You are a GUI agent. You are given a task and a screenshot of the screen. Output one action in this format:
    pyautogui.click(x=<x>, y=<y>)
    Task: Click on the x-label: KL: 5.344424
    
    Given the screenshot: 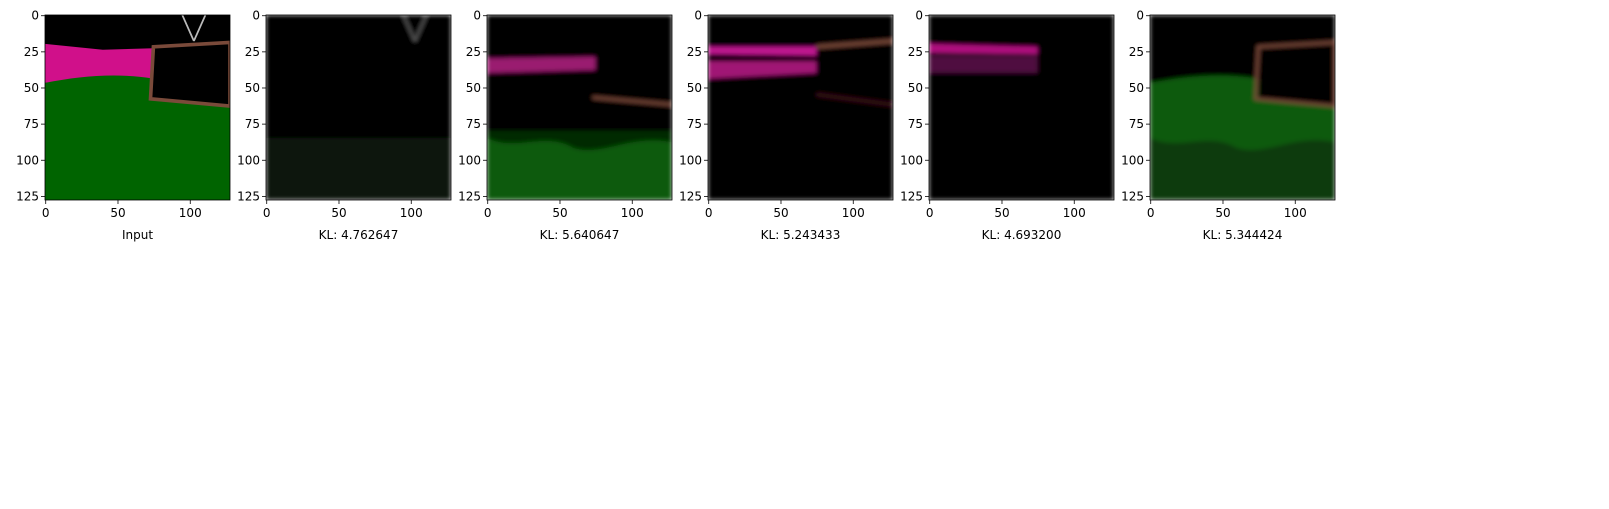 What is the action you would take?
    pyautogui.click(x=1243, y=235)
    